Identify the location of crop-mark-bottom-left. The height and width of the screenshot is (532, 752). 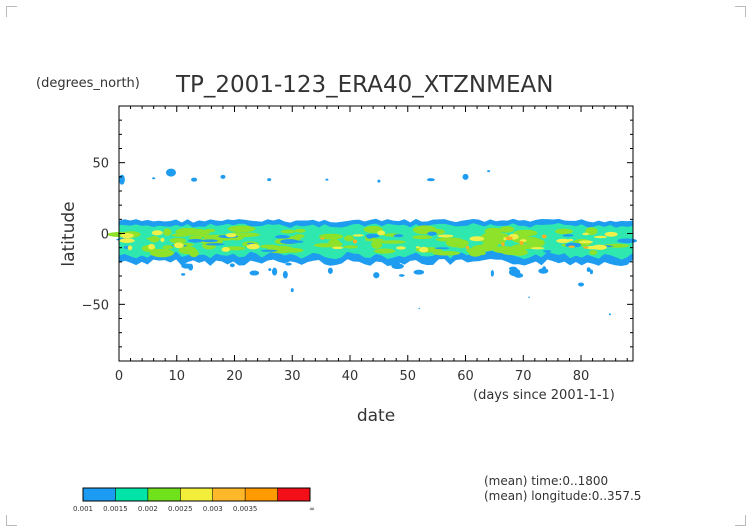
(11, 520).